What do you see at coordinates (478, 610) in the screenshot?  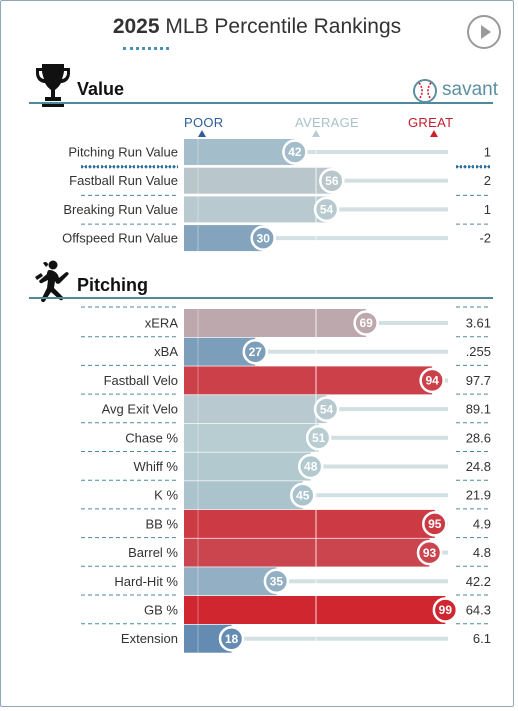 I see `metric-value: 64.3` at bounding box center [478, 610].